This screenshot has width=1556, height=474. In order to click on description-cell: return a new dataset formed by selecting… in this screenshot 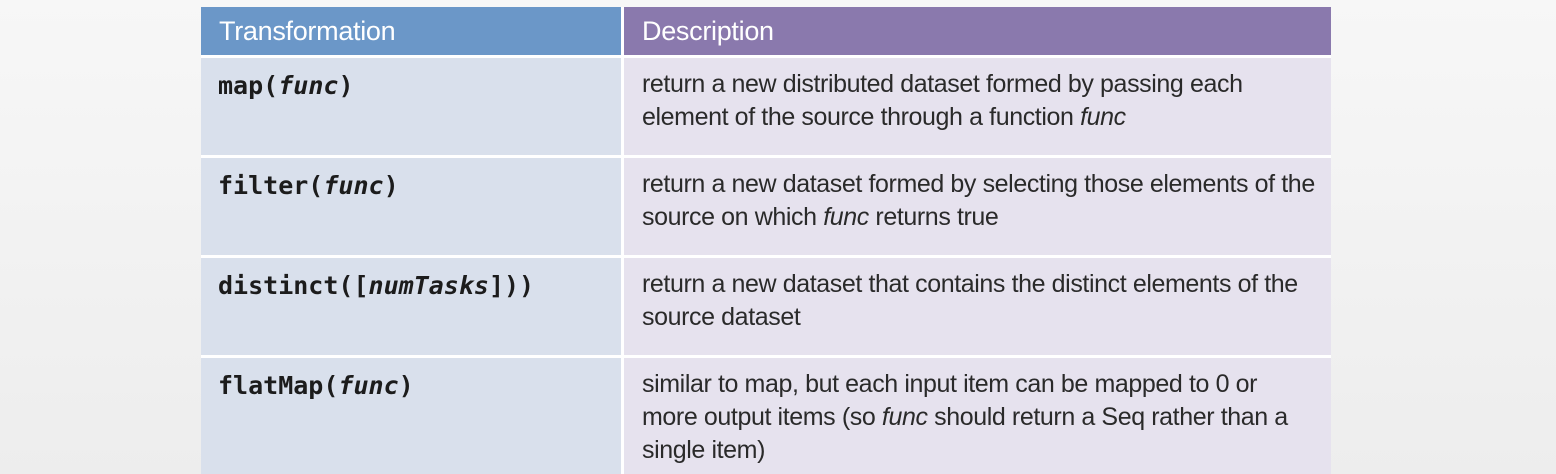, I will do `click(977, 205)`.